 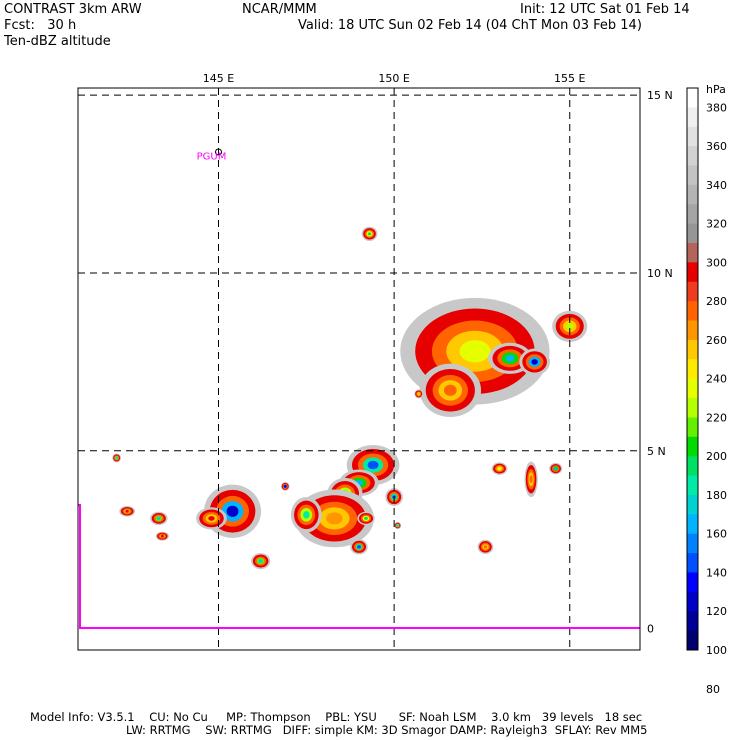 I want to click on init-time: Init: 12 UTC Sat 01 Feb 14, so click(x=605, y=9).